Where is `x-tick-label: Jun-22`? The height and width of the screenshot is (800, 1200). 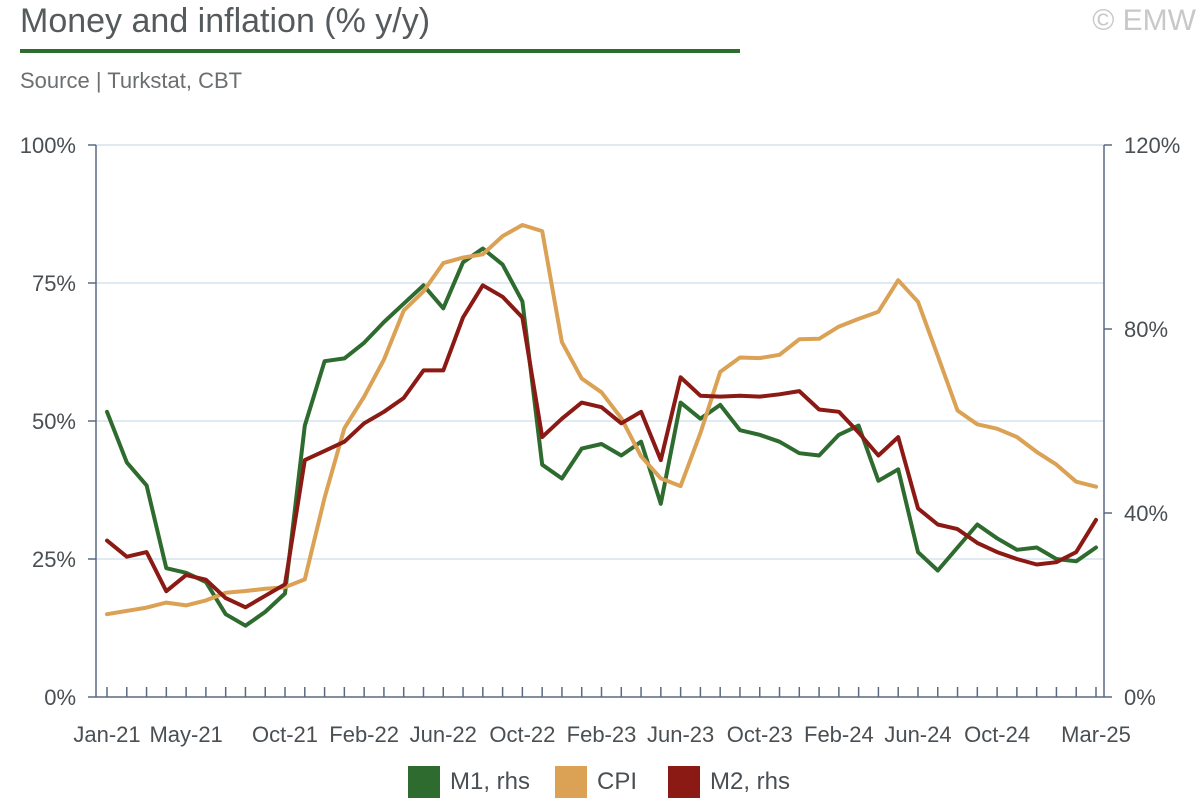
x-tick-label: Jun-22 is located at coordinates (443, 734).